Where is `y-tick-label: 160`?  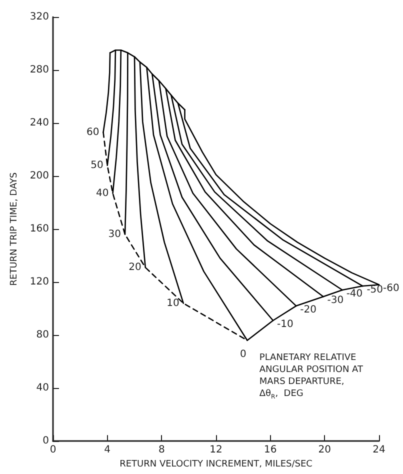 y-tick-label: 160 is located at coordinates (39, 229).